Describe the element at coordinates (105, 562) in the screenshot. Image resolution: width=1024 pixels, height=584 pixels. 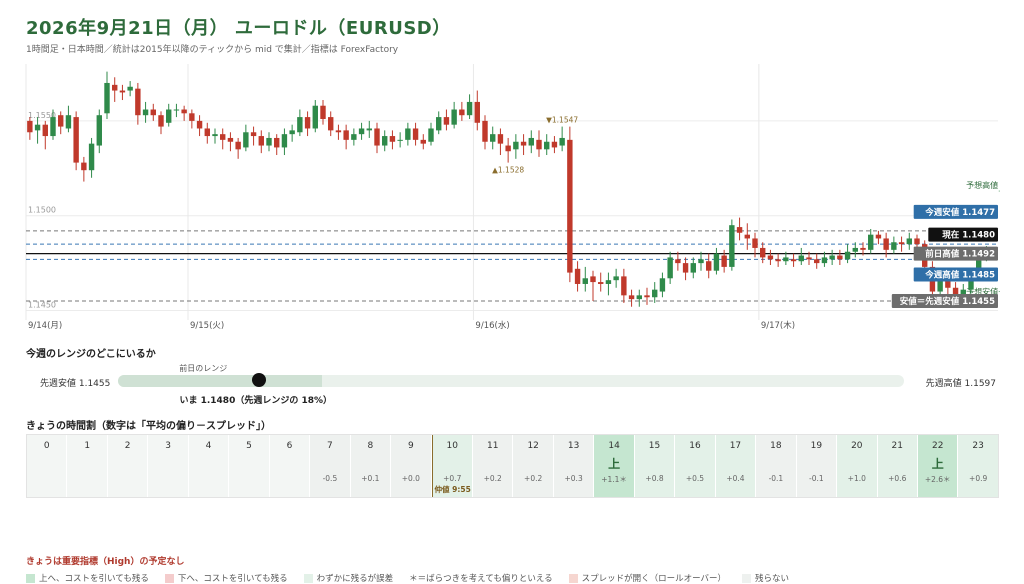
I see `event-alert: きょうは重要指標（High）の予定なし` at that location.